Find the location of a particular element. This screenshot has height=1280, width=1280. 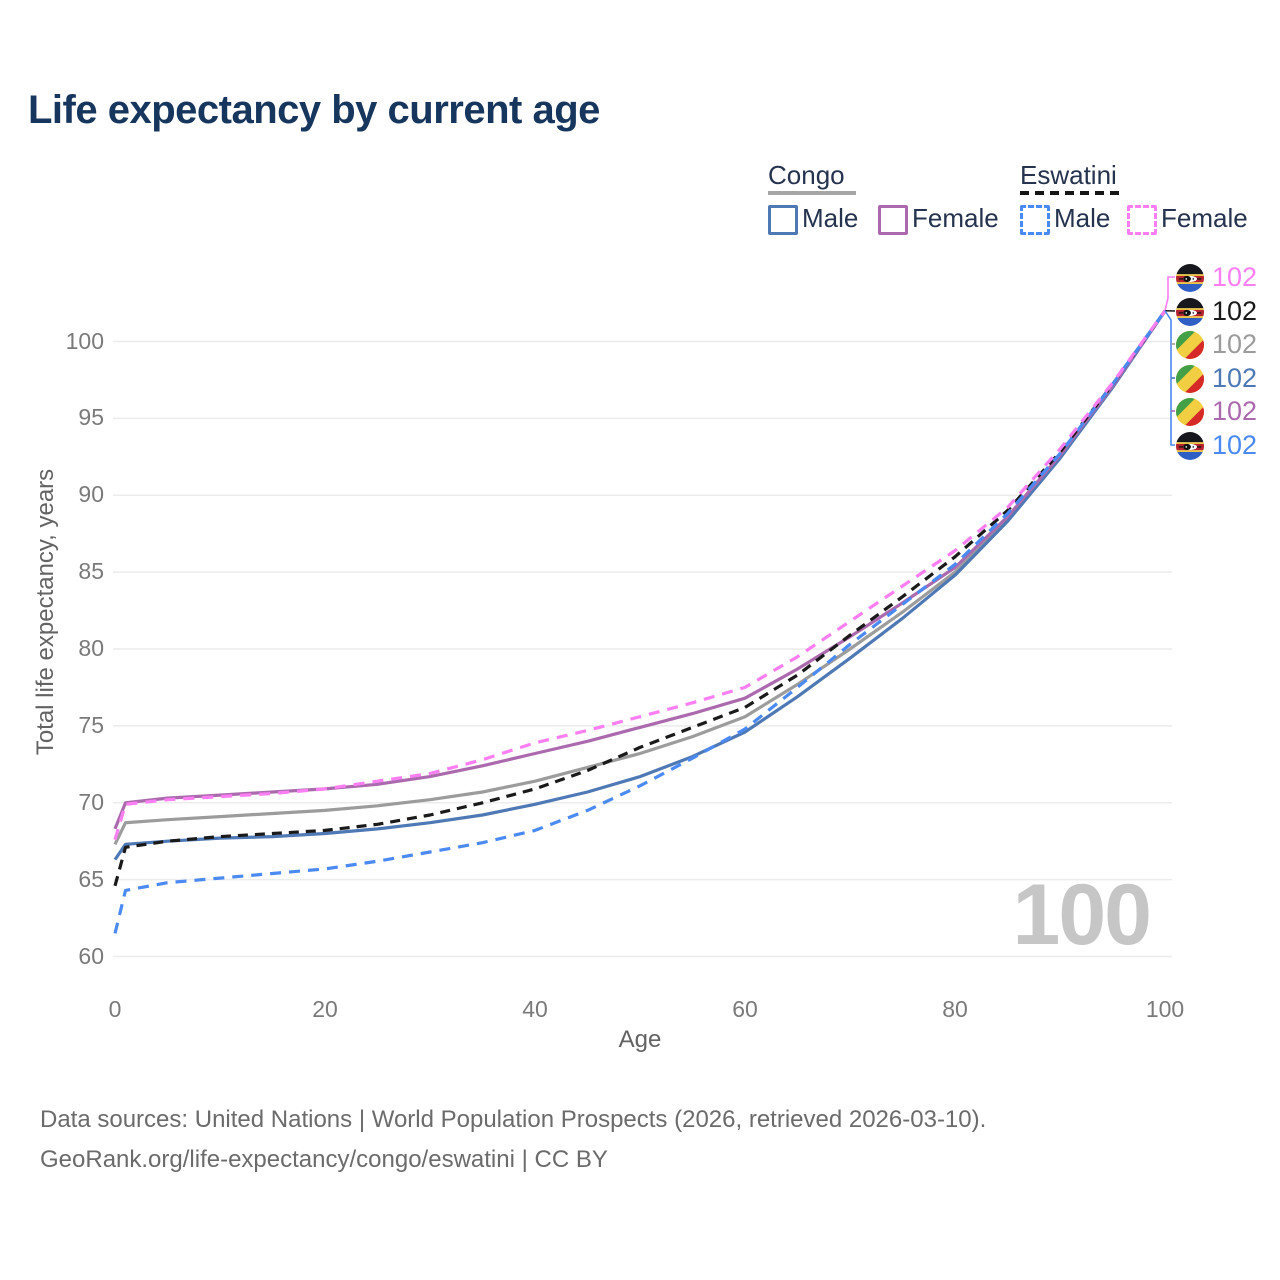

y-tick-label: 80 is located at coordinates (91, 648).